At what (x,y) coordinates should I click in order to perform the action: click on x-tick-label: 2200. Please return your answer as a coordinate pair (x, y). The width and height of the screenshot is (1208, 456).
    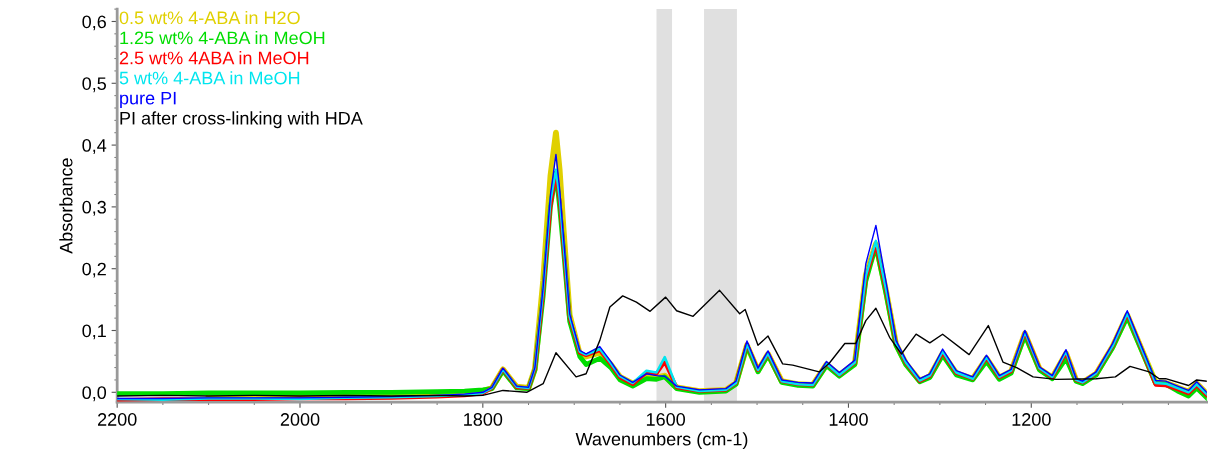
    Looking at the image, I should click on (117, 419).